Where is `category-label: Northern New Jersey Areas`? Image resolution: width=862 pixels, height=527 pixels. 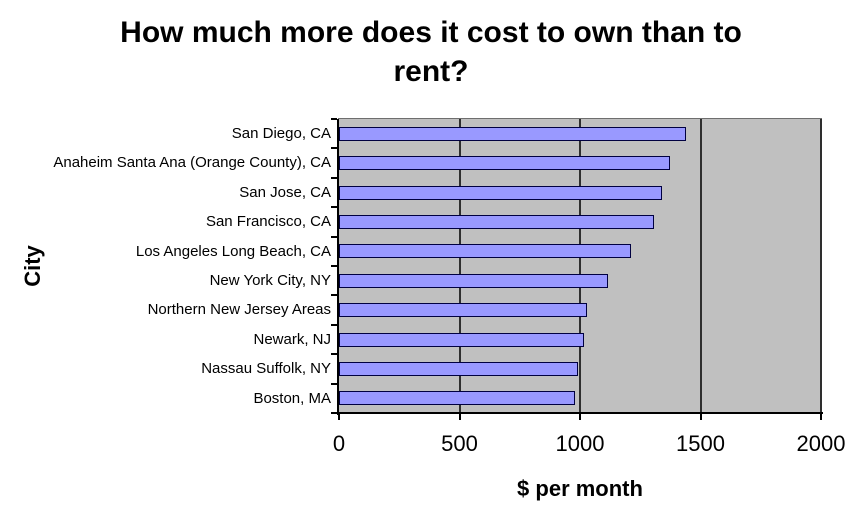
category-label: Northern New Jersey Areas is located at coordinates (239, 310).